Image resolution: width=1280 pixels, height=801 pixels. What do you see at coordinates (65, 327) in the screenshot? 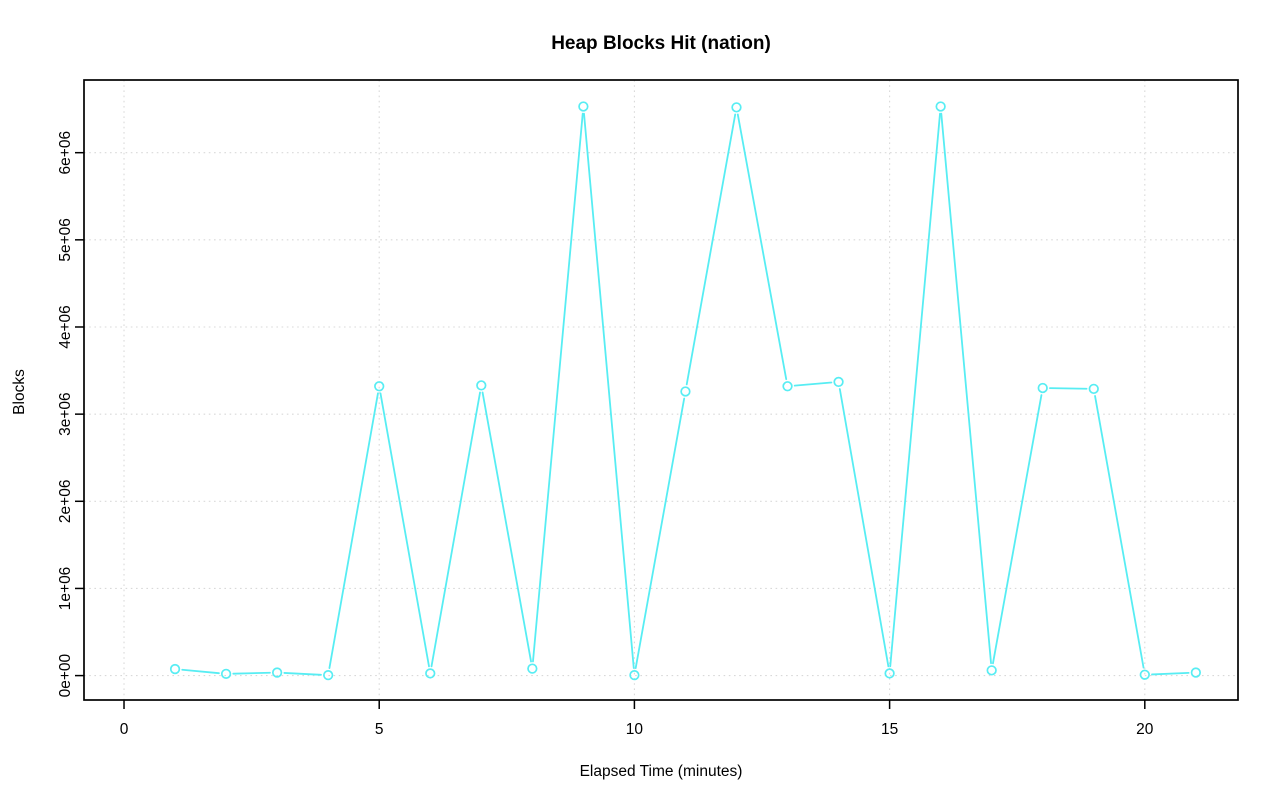
I see `y-tick-label: 4e+06` at bounding box center [65, 327].